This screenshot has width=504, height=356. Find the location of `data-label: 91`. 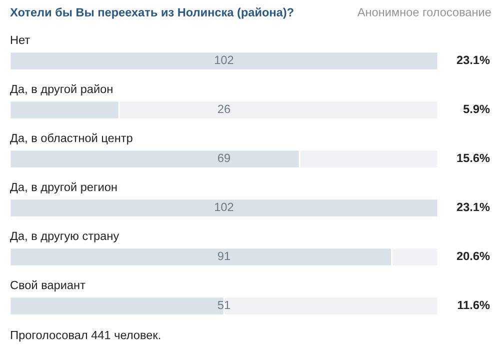

data-label: 91 is located at coordinates (224, 256).